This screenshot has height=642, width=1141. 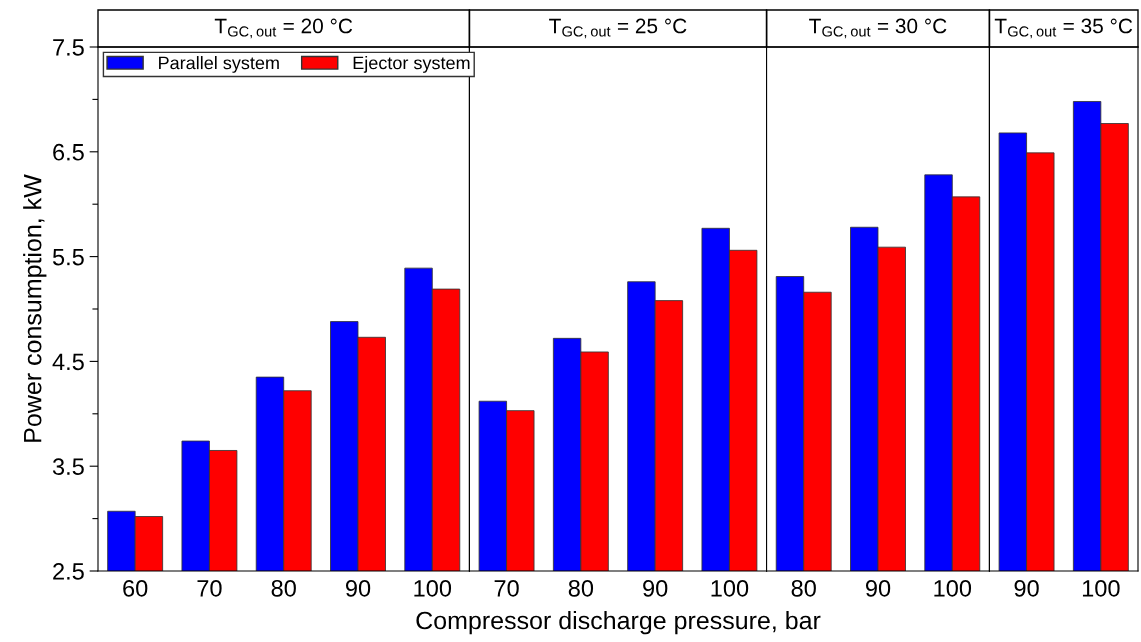 What do you see at coordinates (283, 28) in the screenshot?
I see `chart-title: T$_{GC,out}$ = 20 °C` at bounding box center [283, 28].